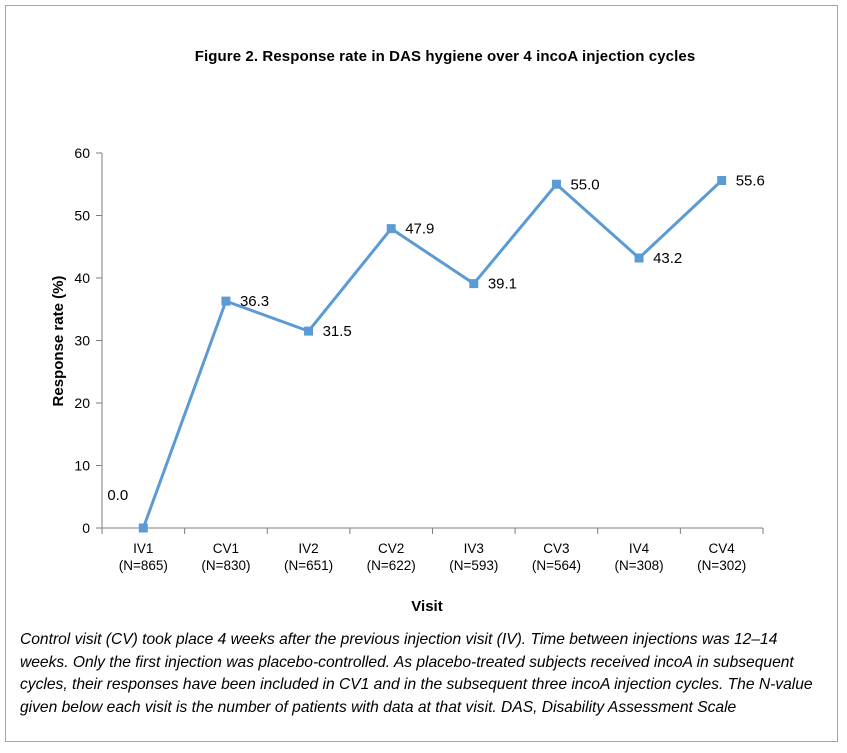 This screenshot has height=753, width=847. I want to click on data-label: 55.6, so click(750, 181).